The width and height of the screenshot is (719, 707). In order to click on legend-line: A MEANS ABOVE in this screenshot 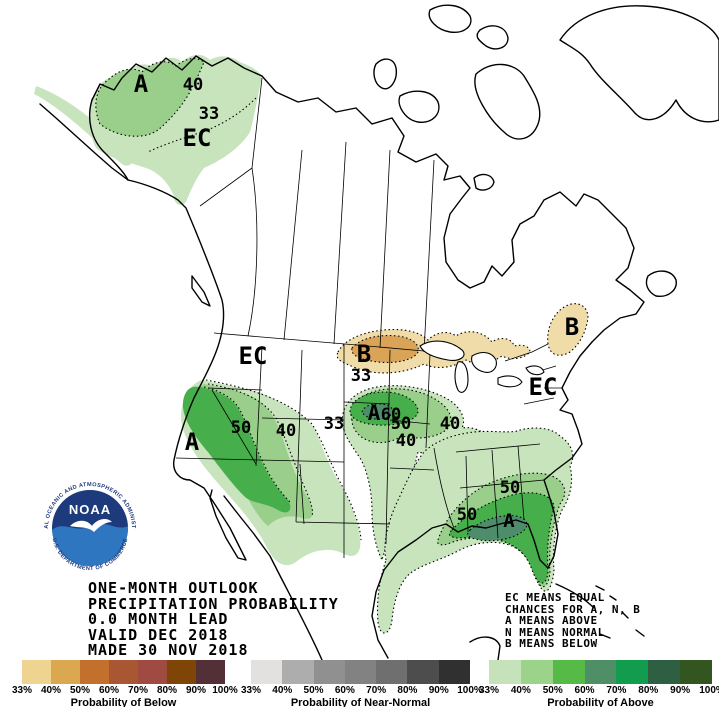, I will do `click(551, 621)`.